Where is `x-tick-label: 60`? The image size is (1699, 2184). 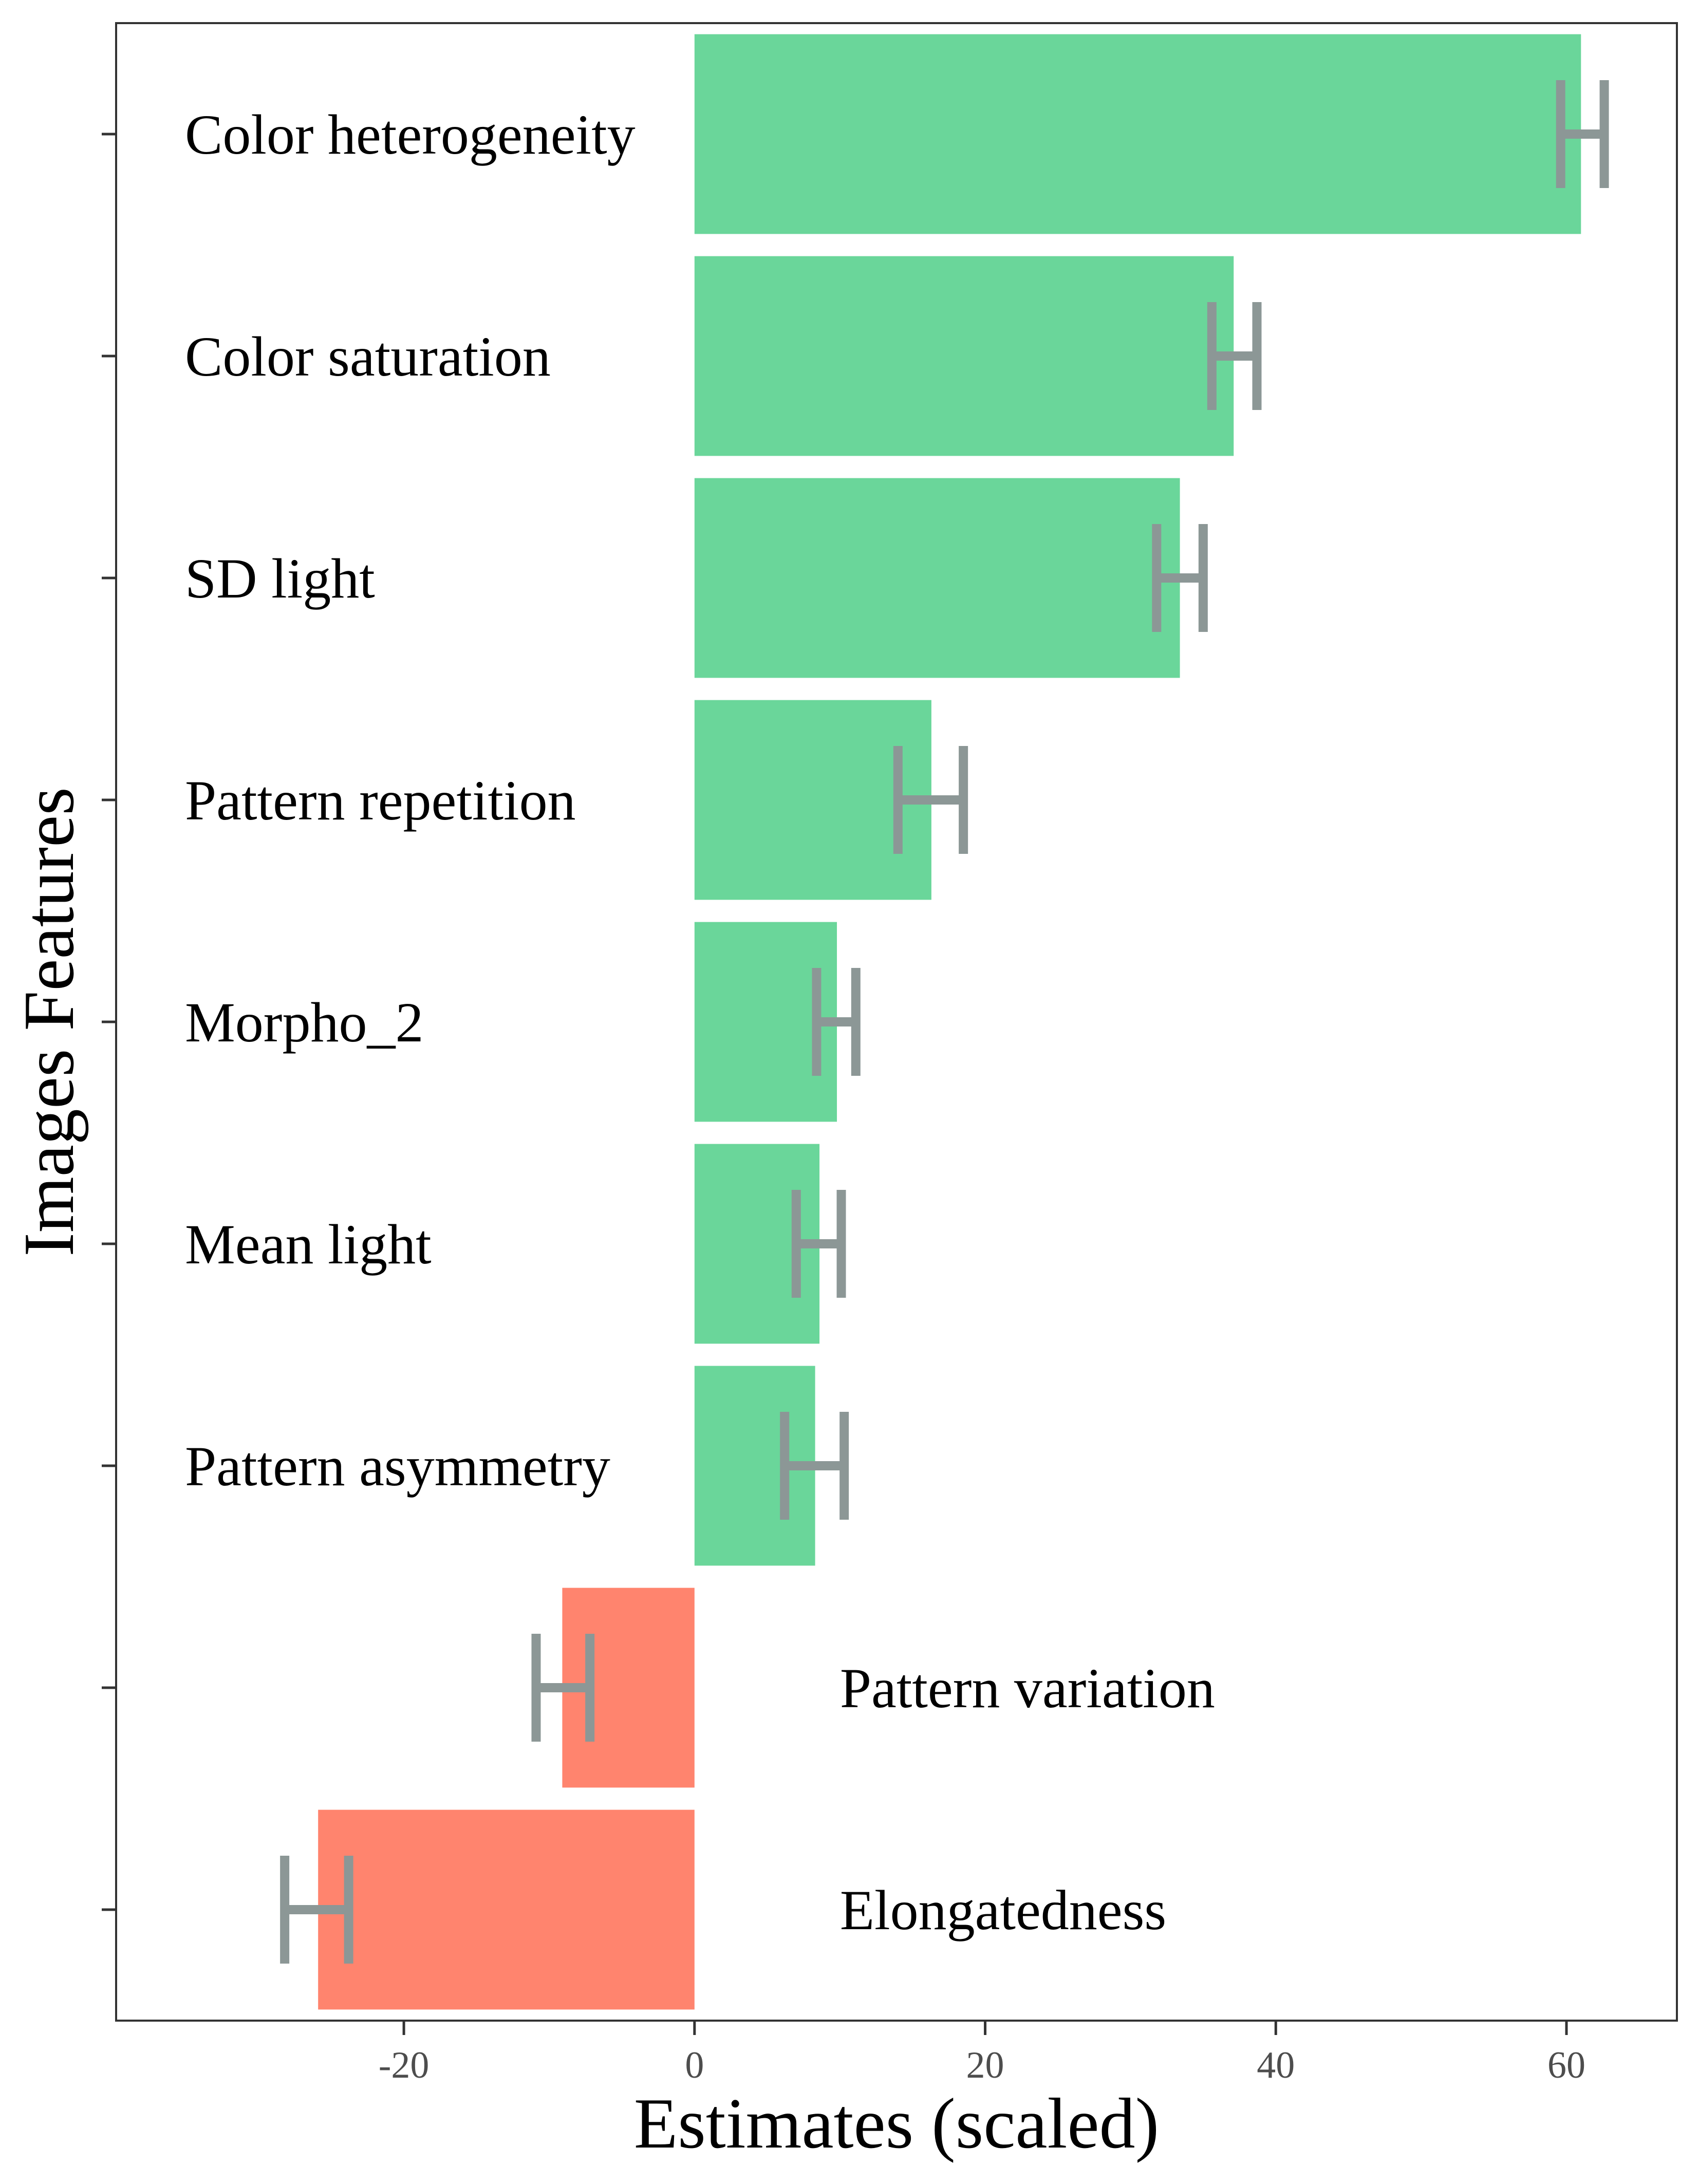 x-tick-label: 60 is located at coordinates (1566, 2065).